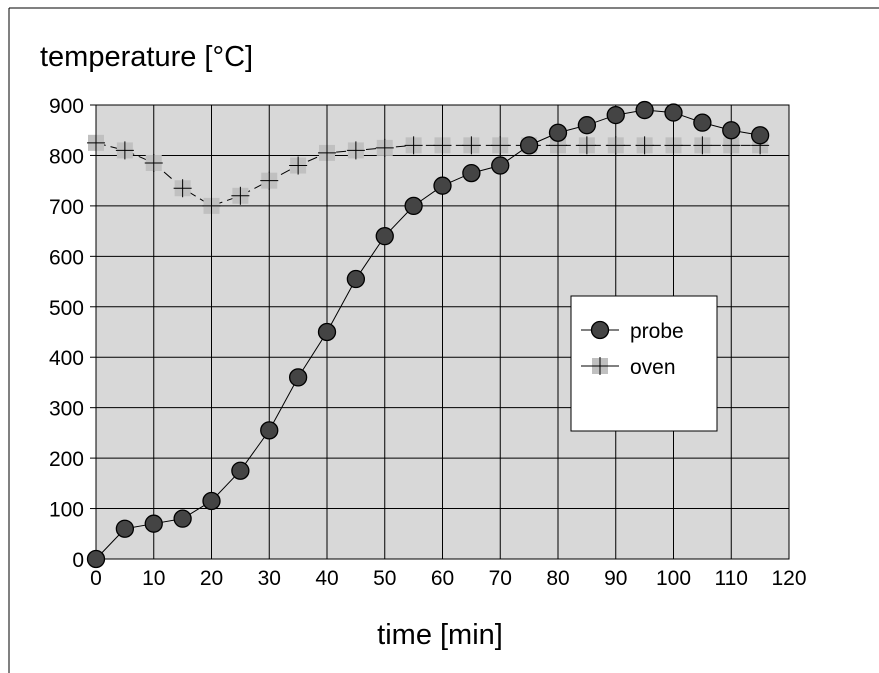 Image resolution: width=879 pixels, height=673 pixels. What do you see at coordinates (384, 578) in the screenshot?
I see `x-tick-label: 50` at bounding box center [384, 578].